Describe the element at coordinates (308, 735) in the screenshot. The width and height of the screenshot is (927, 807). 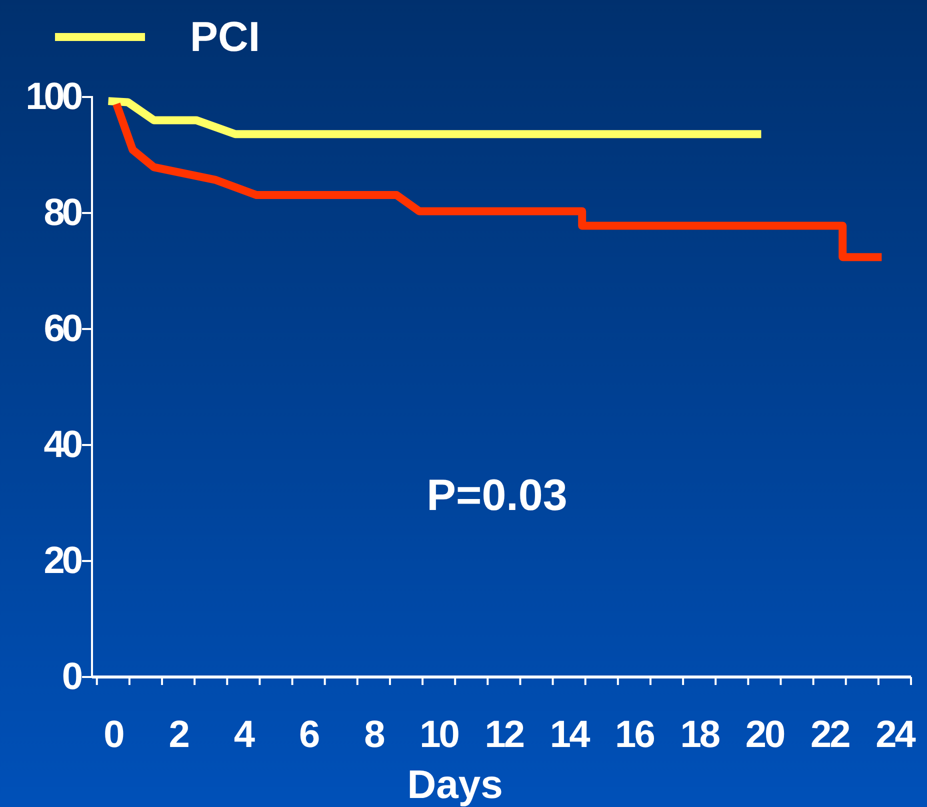
I see `x-tick-label: 6` at that location.